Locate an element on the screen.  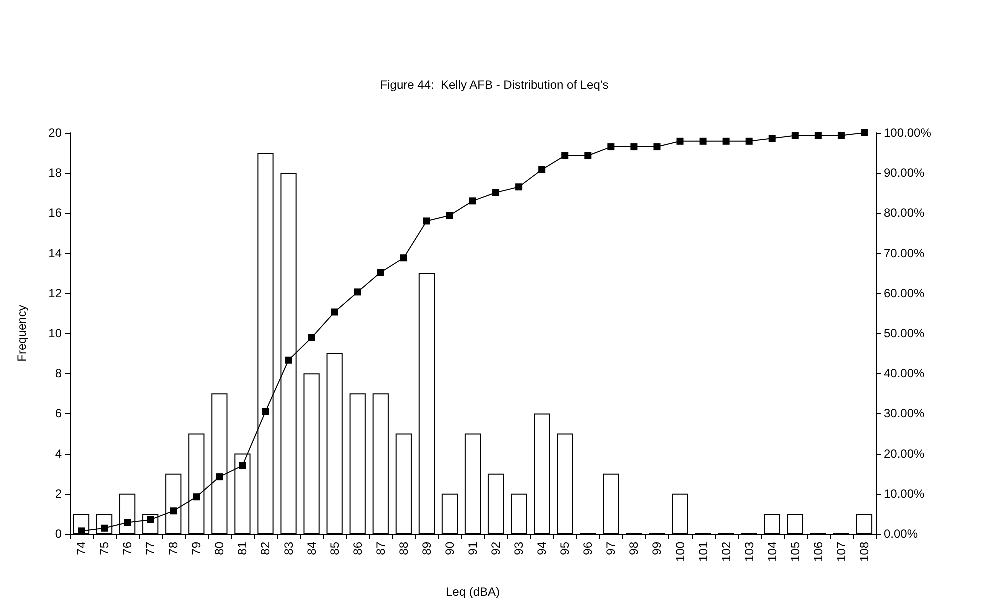
x-tick-label: 91 is located at coordinates (473, 549).